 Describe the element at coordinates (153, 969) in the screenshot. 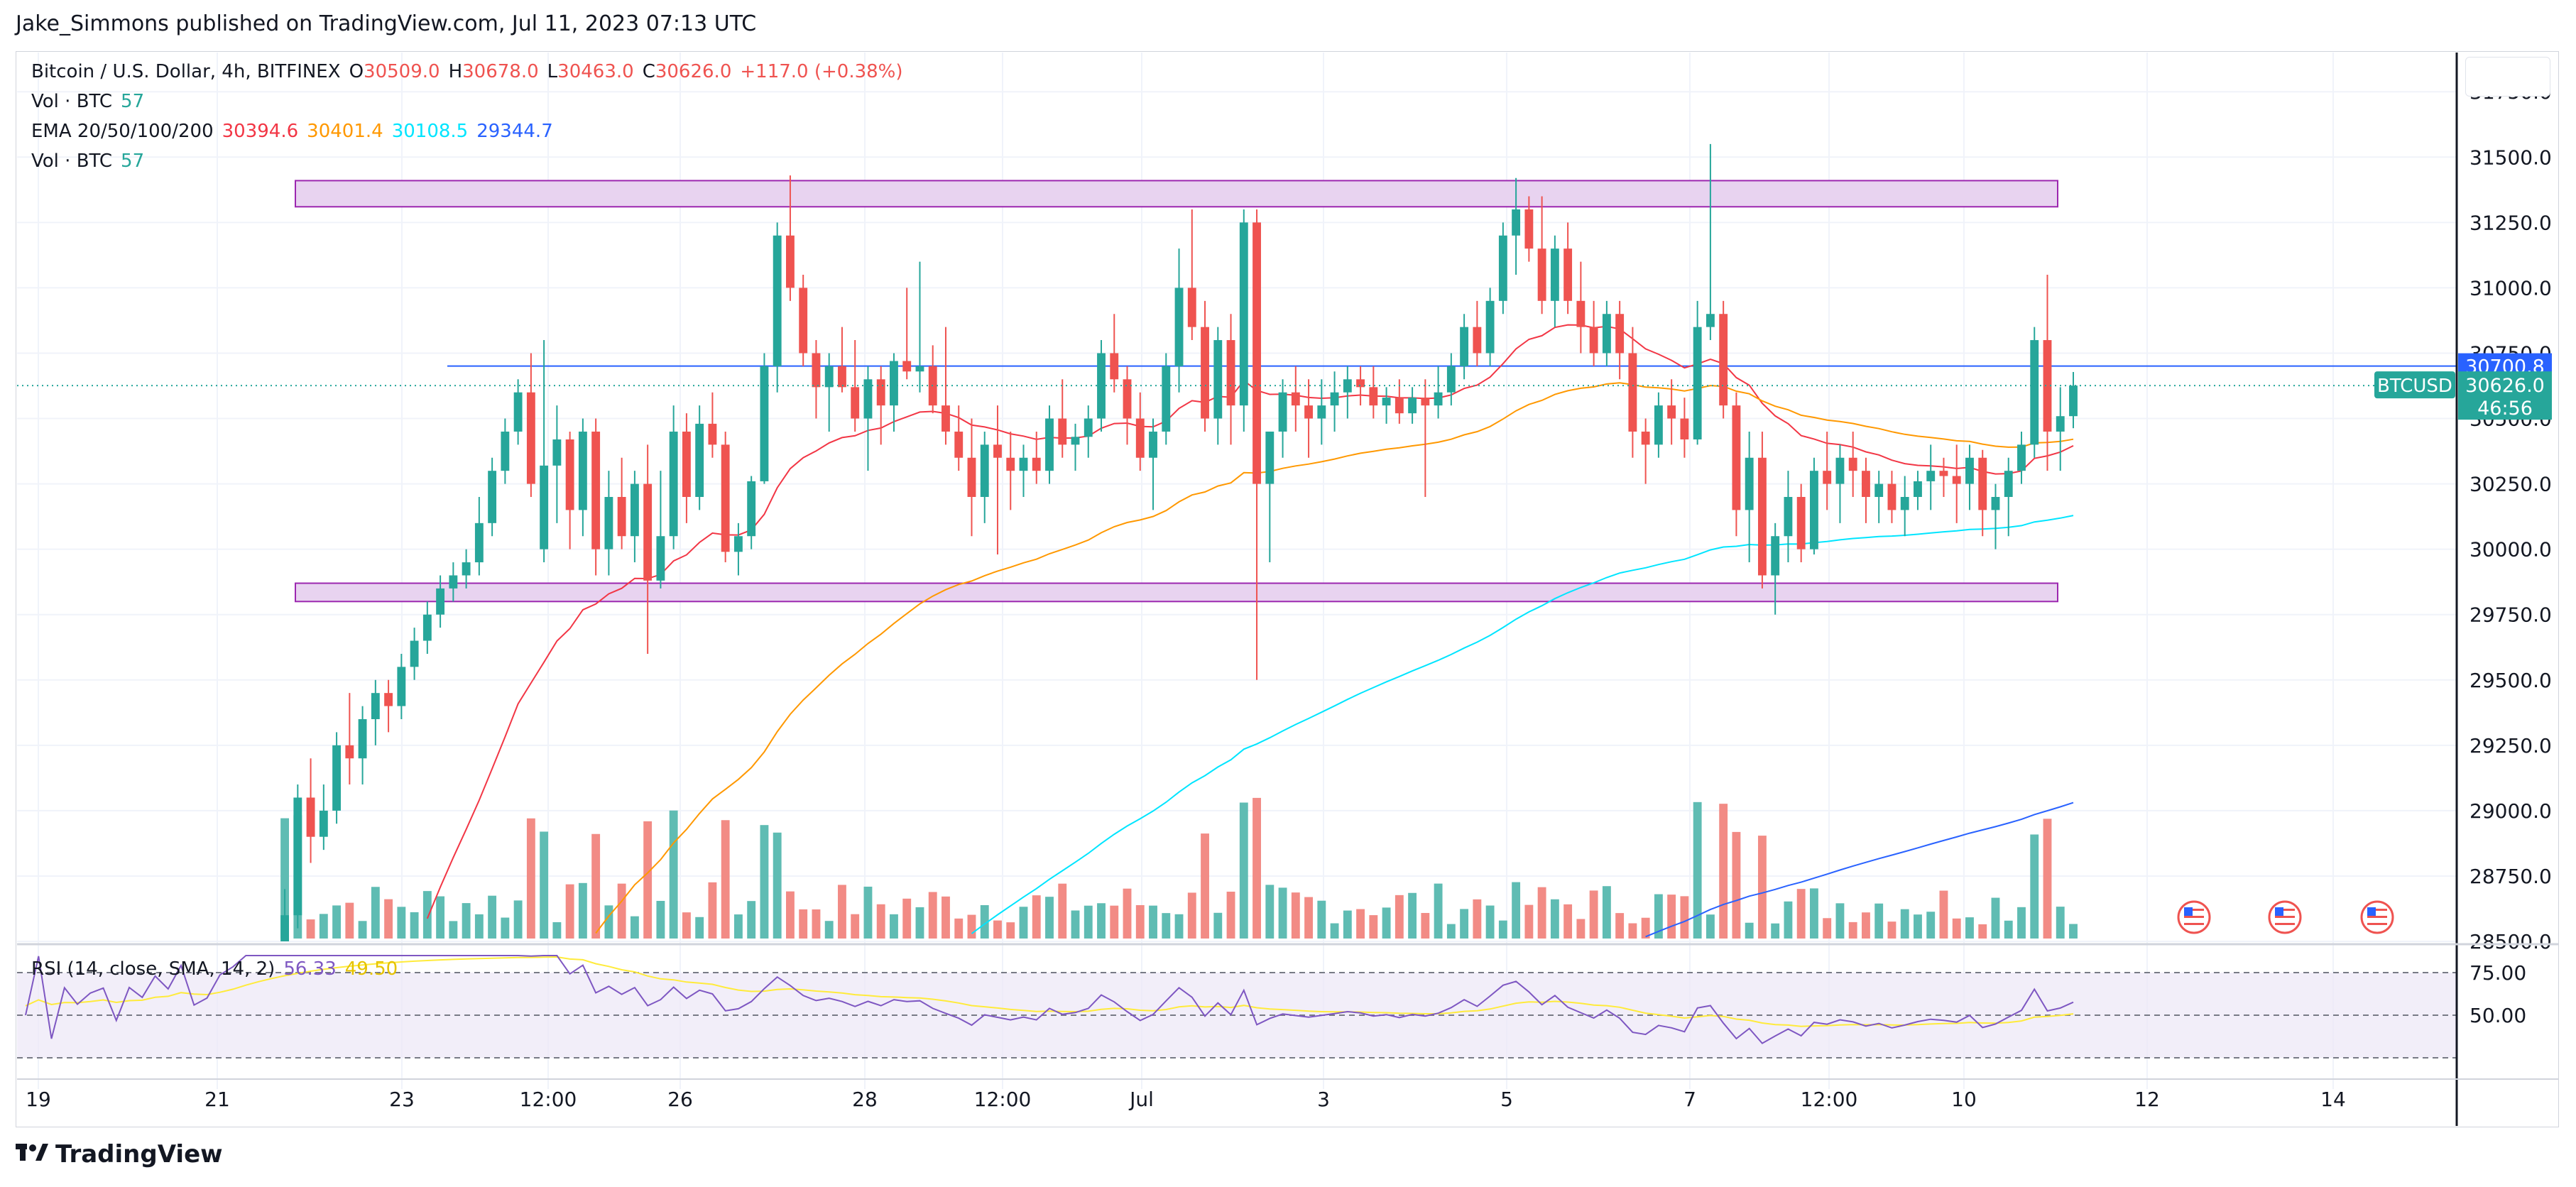

I see `legend-rsi-label: RSI (14, close, SMA, 14, 2)` at that location.